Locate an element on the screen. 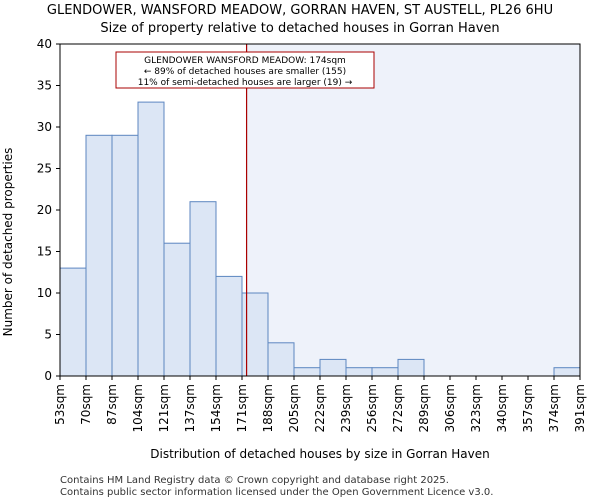 The height and width of the screenshot is (500, 600). x-tick-label: 171sqm is located at coordinates (242, 408).